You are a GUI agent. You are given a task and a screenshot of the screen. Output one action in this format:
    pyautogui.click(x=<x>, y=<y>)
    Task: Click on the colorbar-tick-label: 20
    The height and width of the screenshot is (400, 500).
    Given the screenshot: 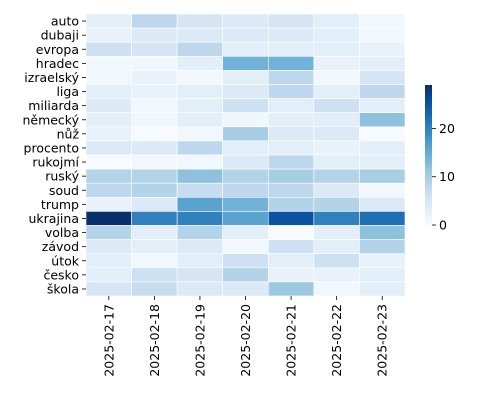 What is the action you would take?
    pyautogui.click(x=447, y=128)
    